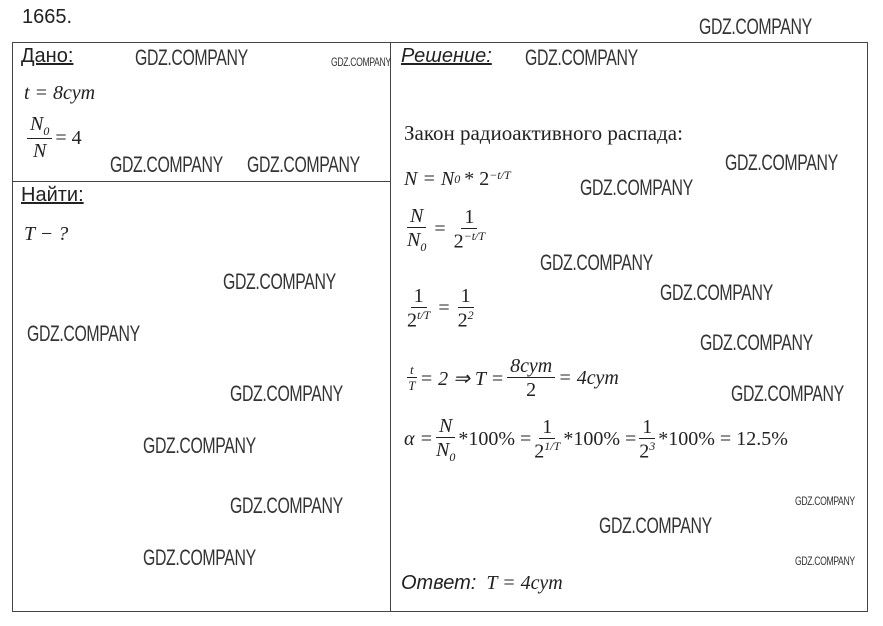 This screenshot has width=883, height=626. Describe the element at coordinates (482, 583) in the screenshot. I see `answer: Ответ: T = 4сут` at that location.